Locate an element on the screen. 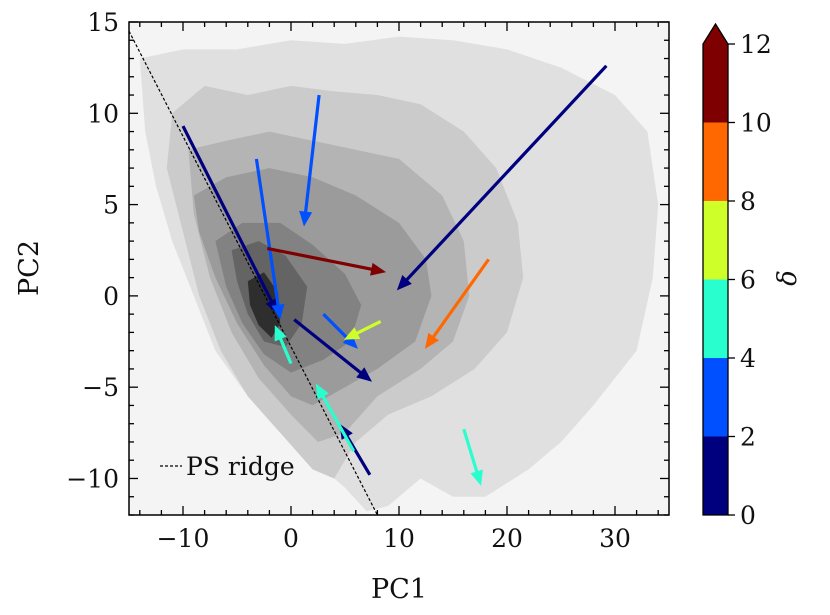 The image size is (830, 615). colorbar-tick-label: 2 is located at coordinates (748, 437).